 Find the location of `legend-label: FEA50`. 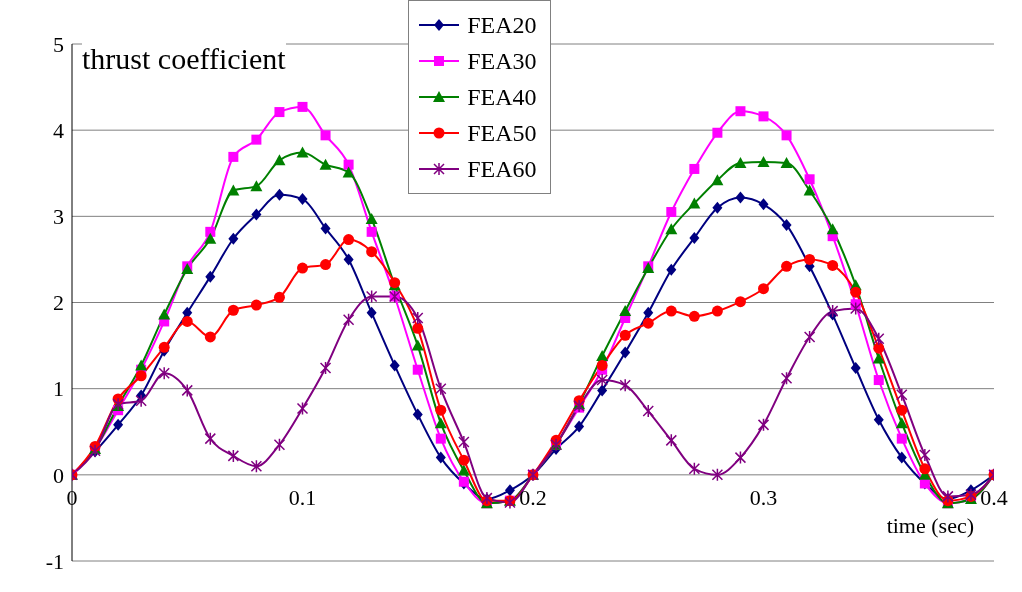

legend-label: FEA50 is located at coordinates (502, 133).